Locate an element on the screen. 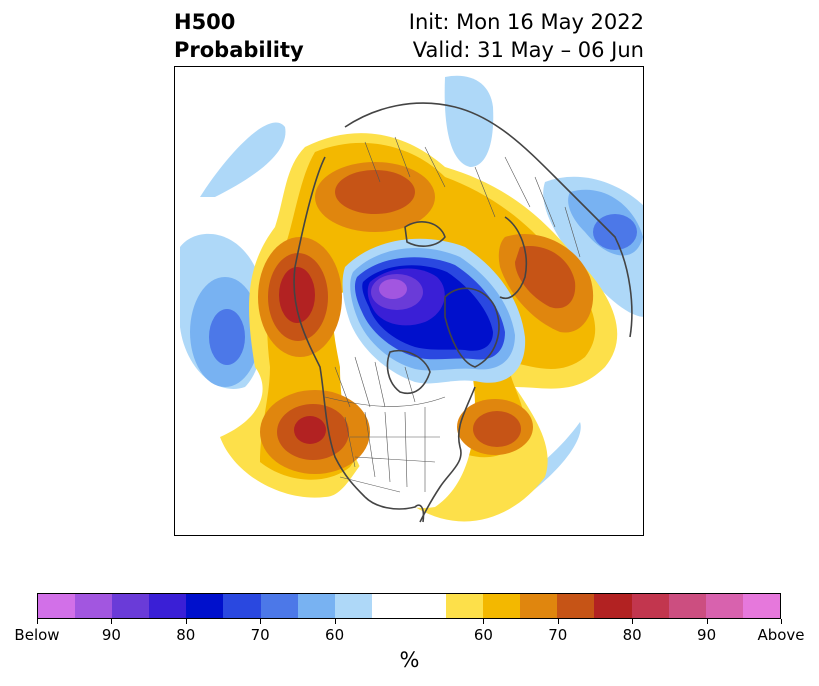 This screenshot has width=819, height=686. below-contour-europe-core is located at coordinates (615, 232).